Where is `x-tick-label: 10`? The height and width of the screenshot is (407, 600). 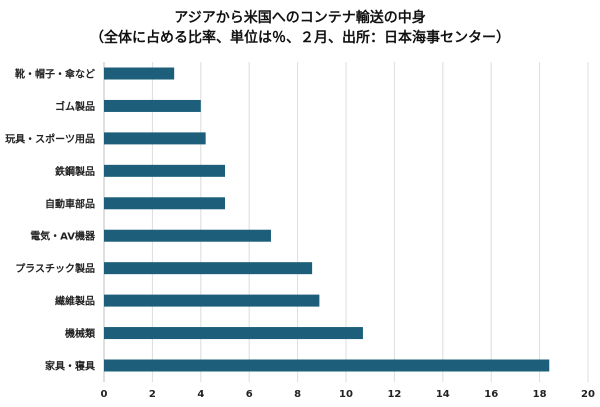
x-tick-label: 10 is located at coordinates (346, 394).